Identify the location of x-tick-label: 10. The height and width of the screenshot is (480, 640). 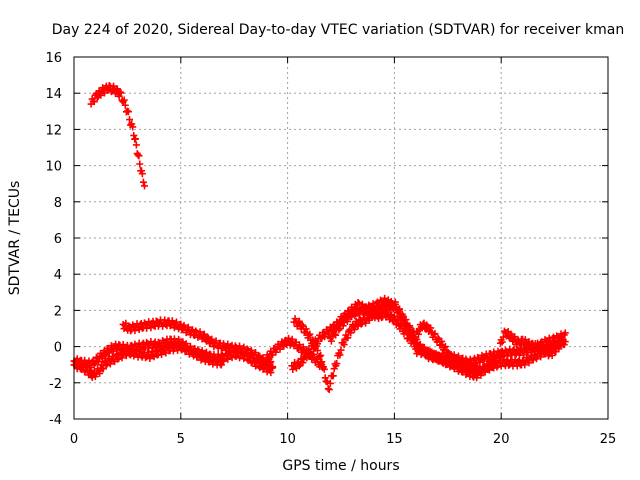
(287, 439).